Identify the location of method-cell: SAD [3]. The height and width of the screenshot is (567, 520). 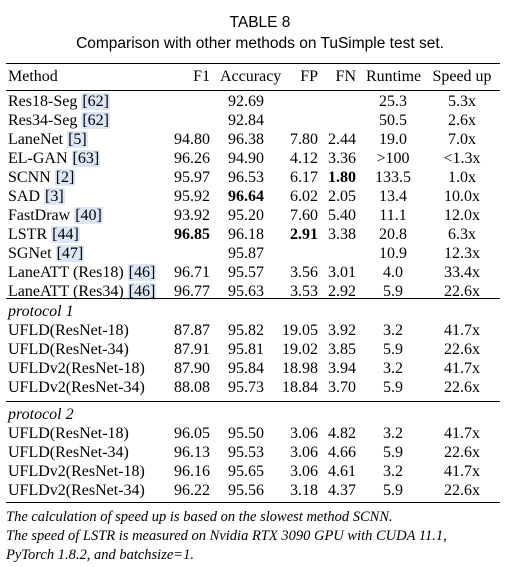
(36, 196).